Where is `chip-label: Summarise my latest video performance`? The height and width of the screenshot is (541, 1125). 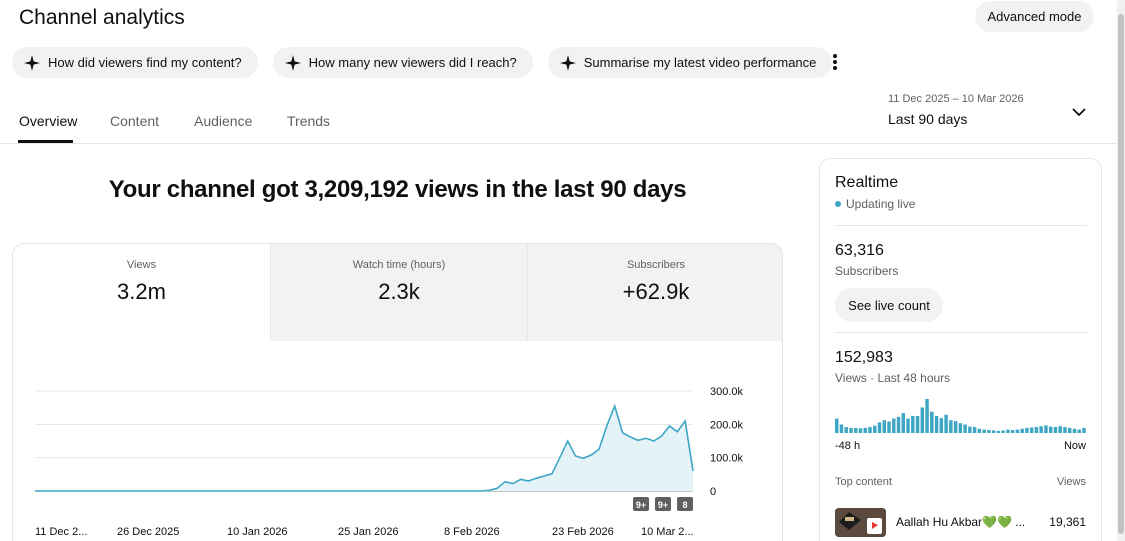 chip-label: Summarise my latest video performance is located at coordinates (700, 62).